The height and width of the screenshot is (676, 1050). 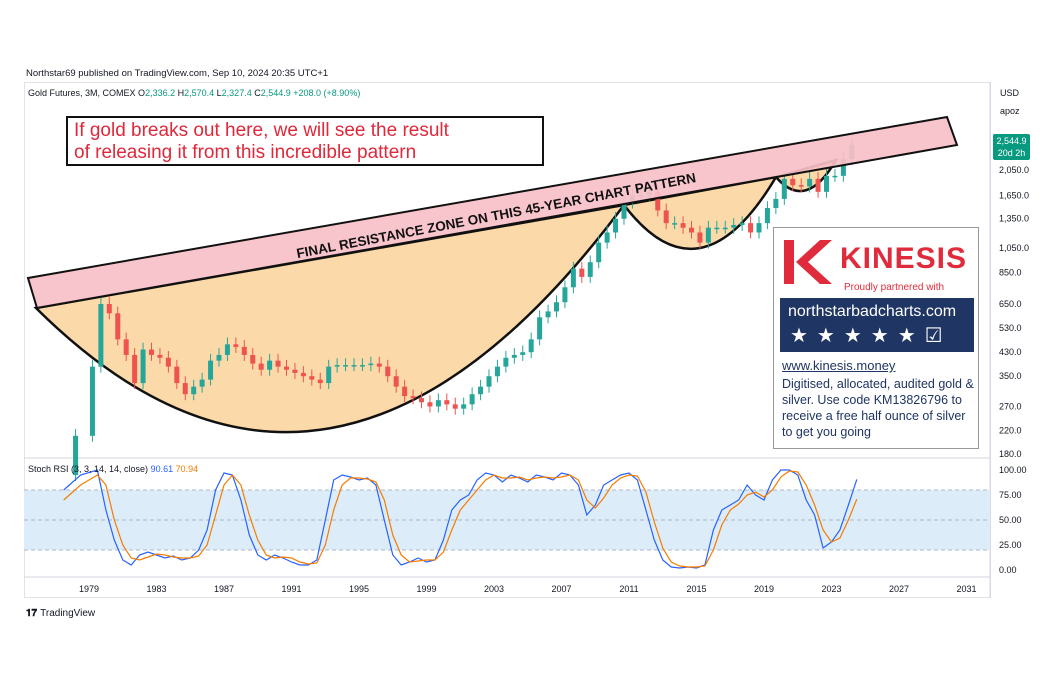 What do you see at coordinates (877, 325) in the screenshot?
I see `ad-banner: northstarbadcharts.com ★★★★★☑` at bounding box center [877, 325].